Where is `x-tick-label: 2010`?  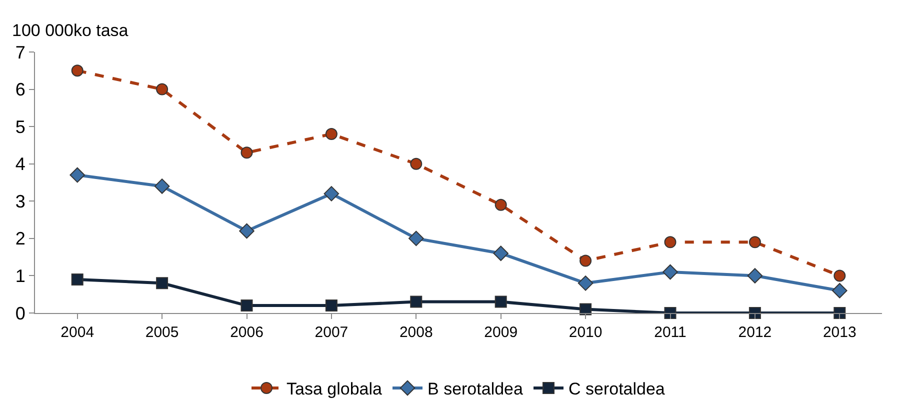 x-tick-label: 2010 is located at coordinates (585, 332).